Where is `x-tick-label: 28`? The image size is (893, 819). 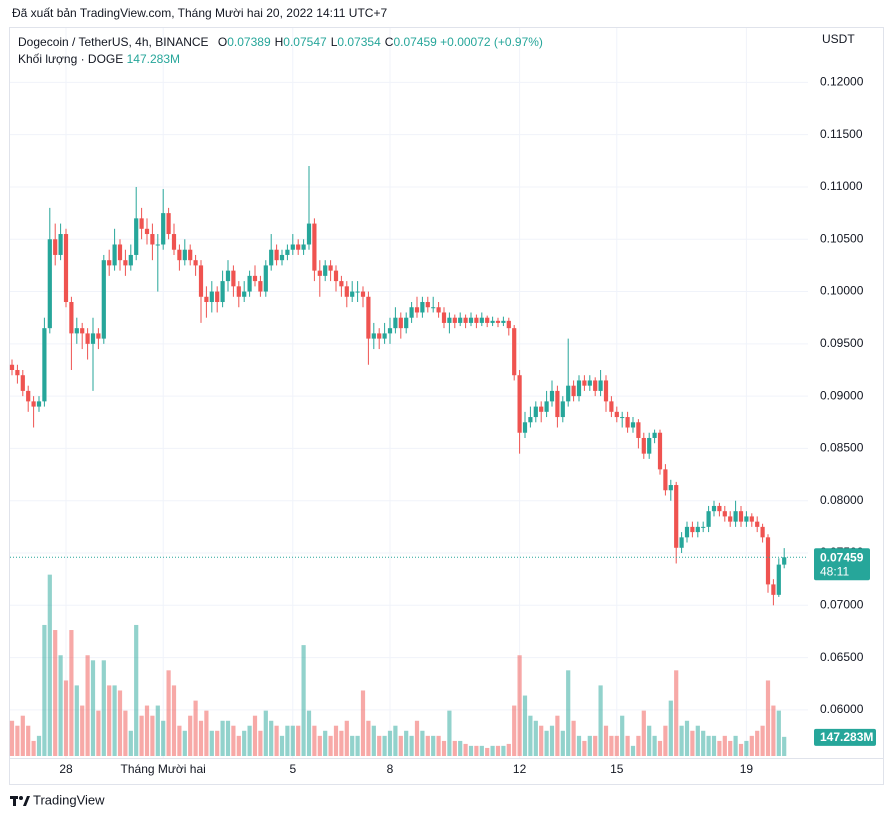 x-tick-label: 28 is located at coordinates (66, 769).